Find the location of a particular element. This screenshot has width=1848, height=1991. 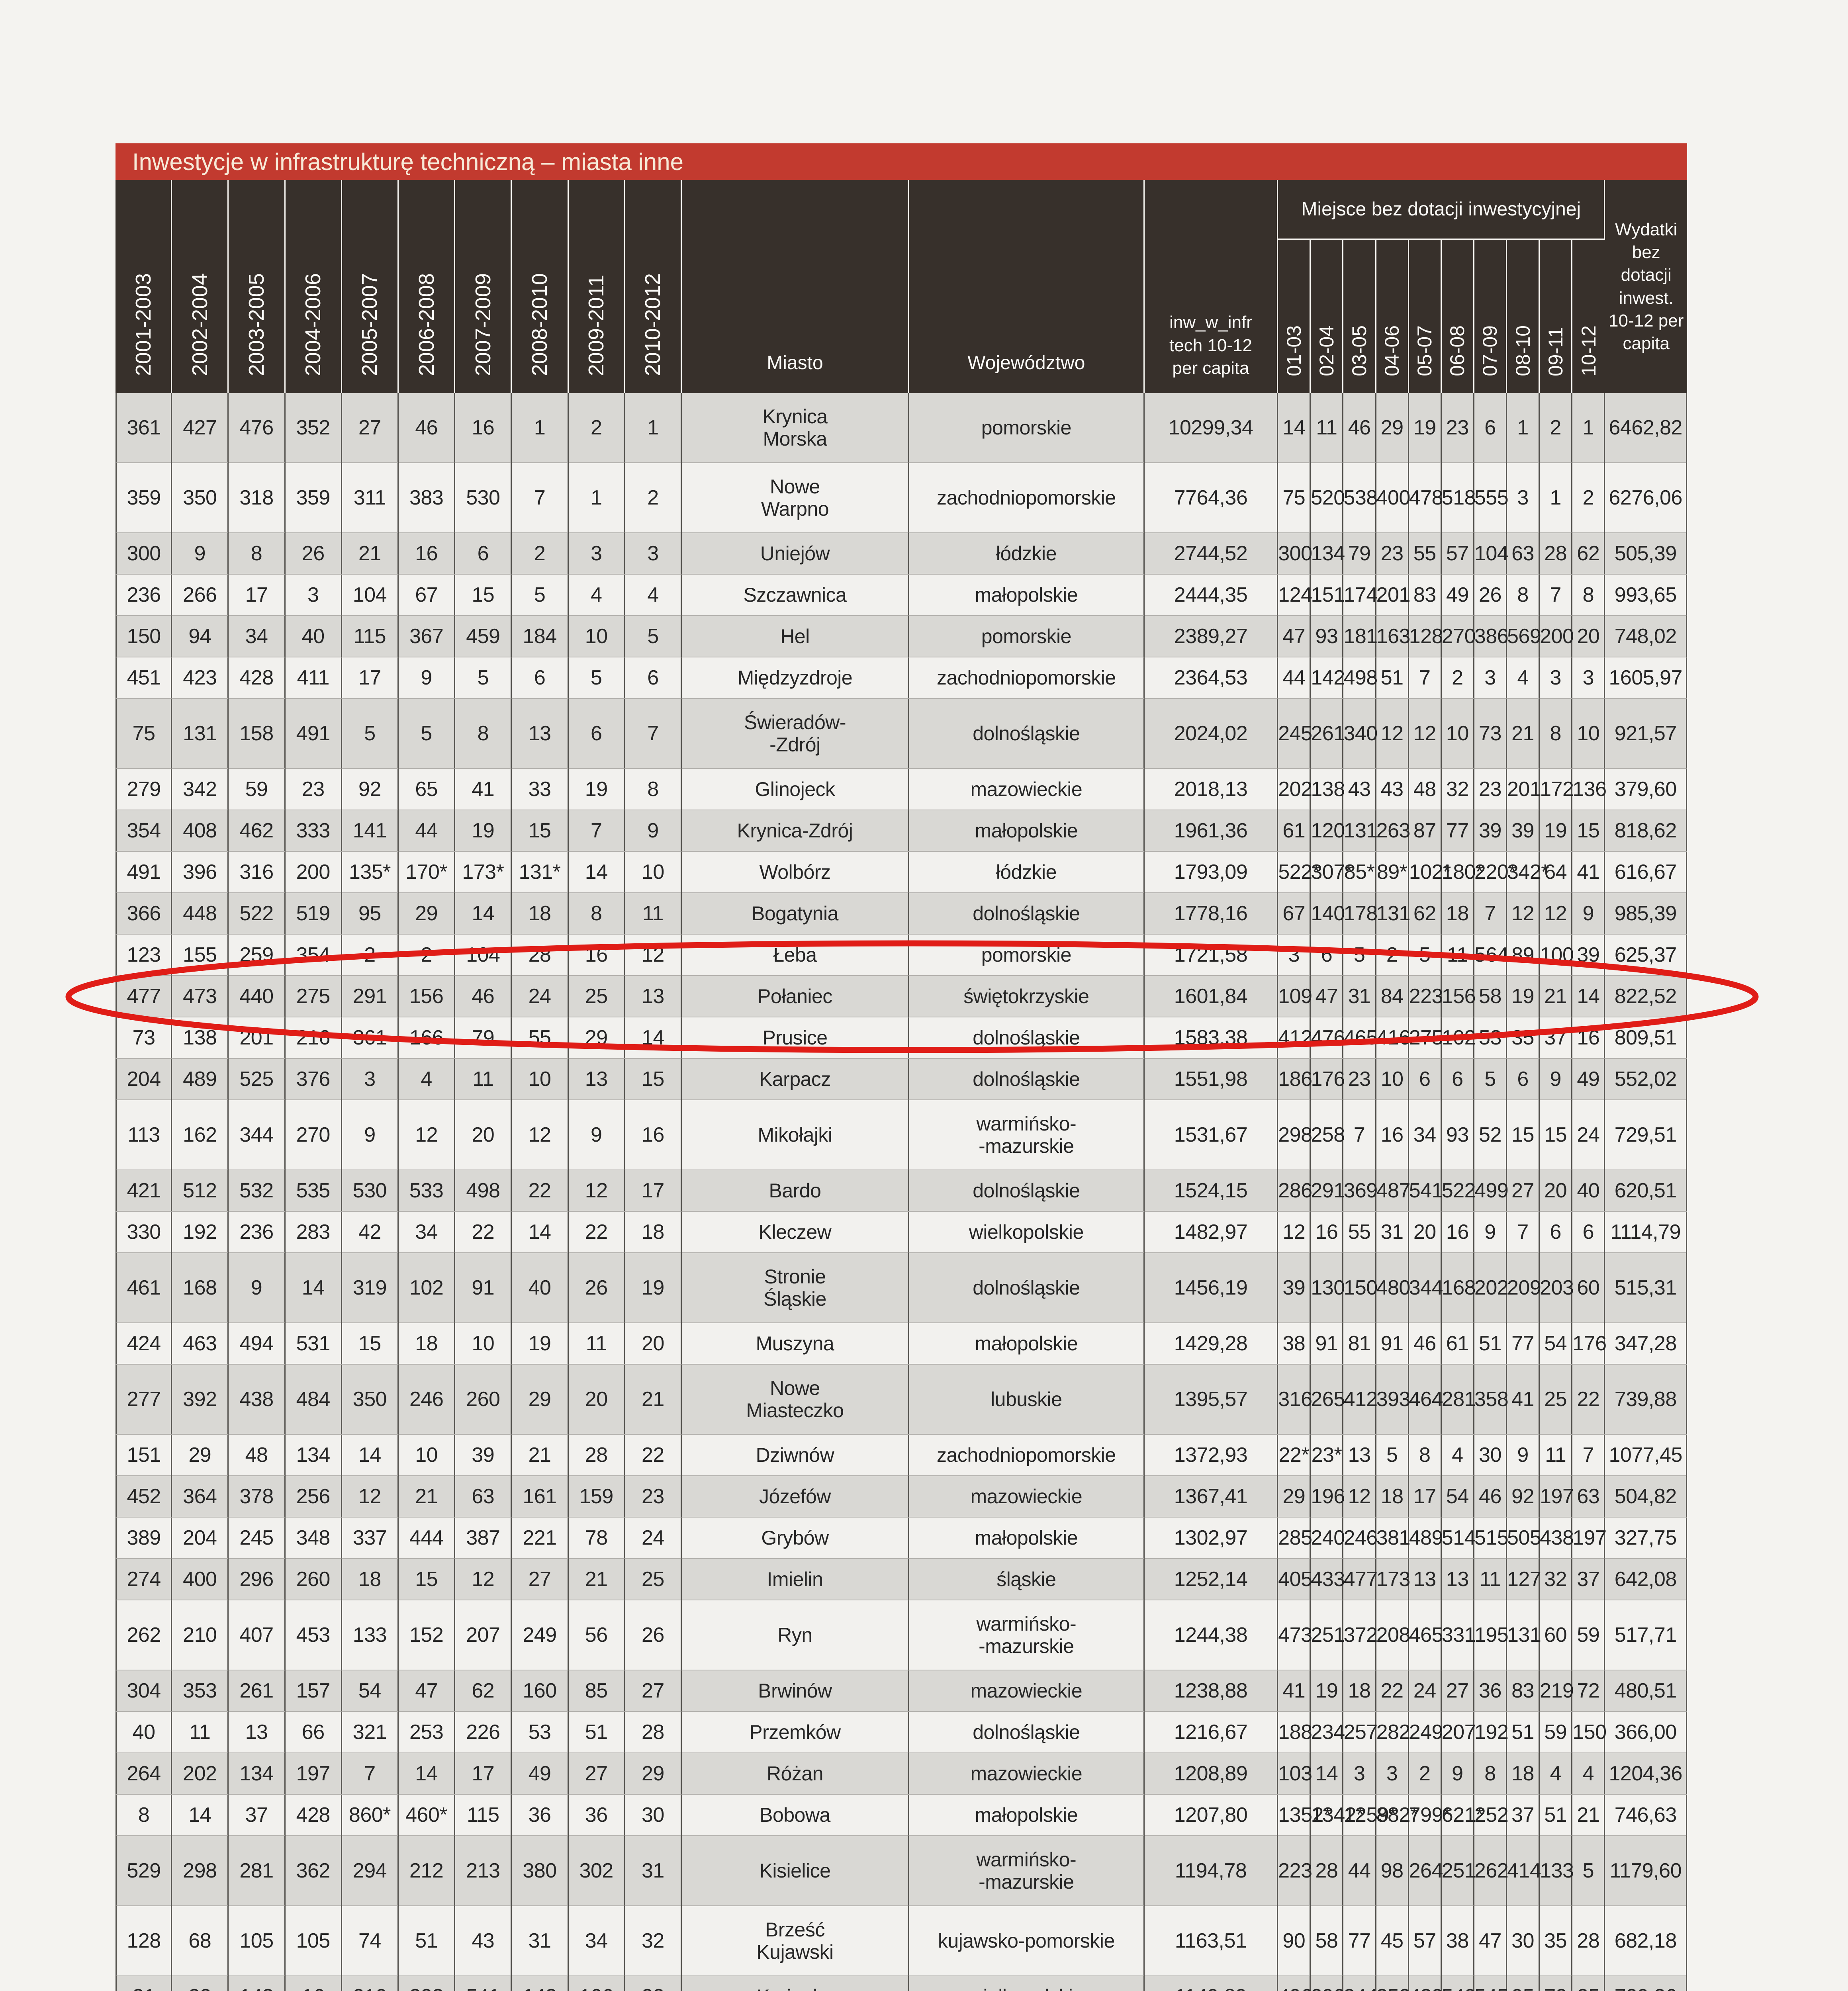

year-value-cell: 29 is located at coordinates (596, 1038).